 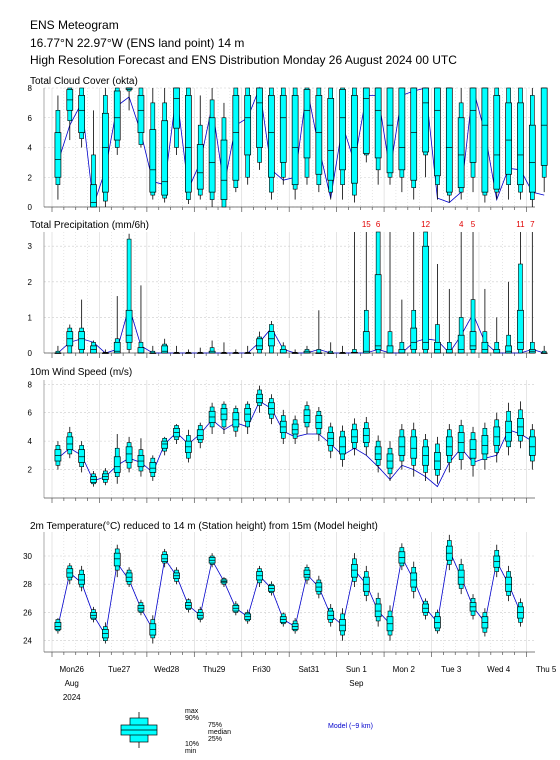 What do you see at coordinates (219, 732) in the screenshot?
I see `legend-median: median` at bounding box center [219, 732].